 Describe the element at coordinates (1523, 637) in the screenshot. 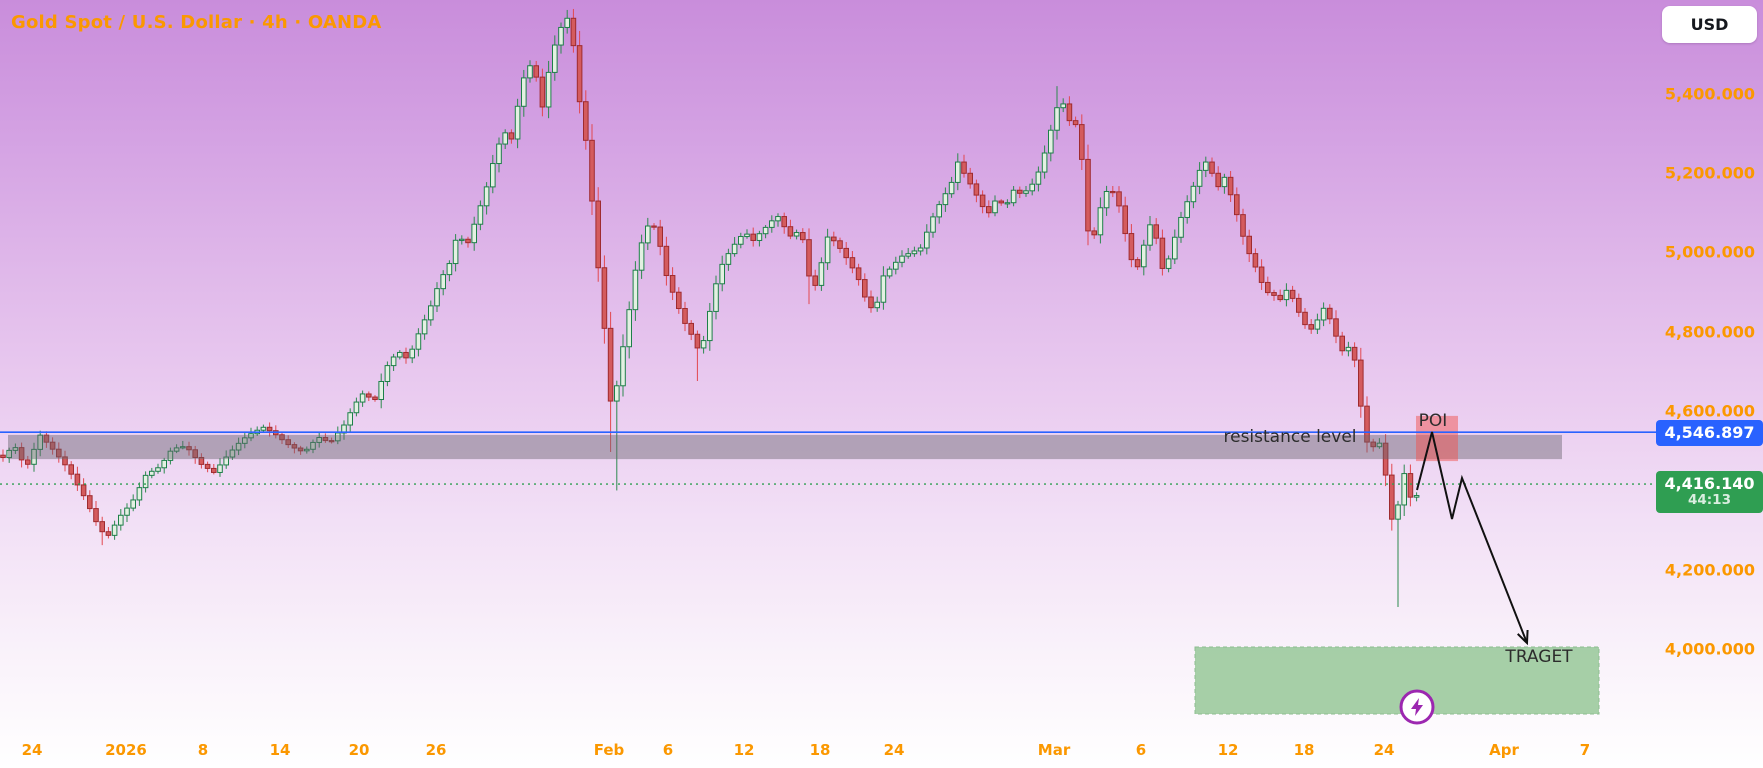

I see `projection-arrowhead` at that location.